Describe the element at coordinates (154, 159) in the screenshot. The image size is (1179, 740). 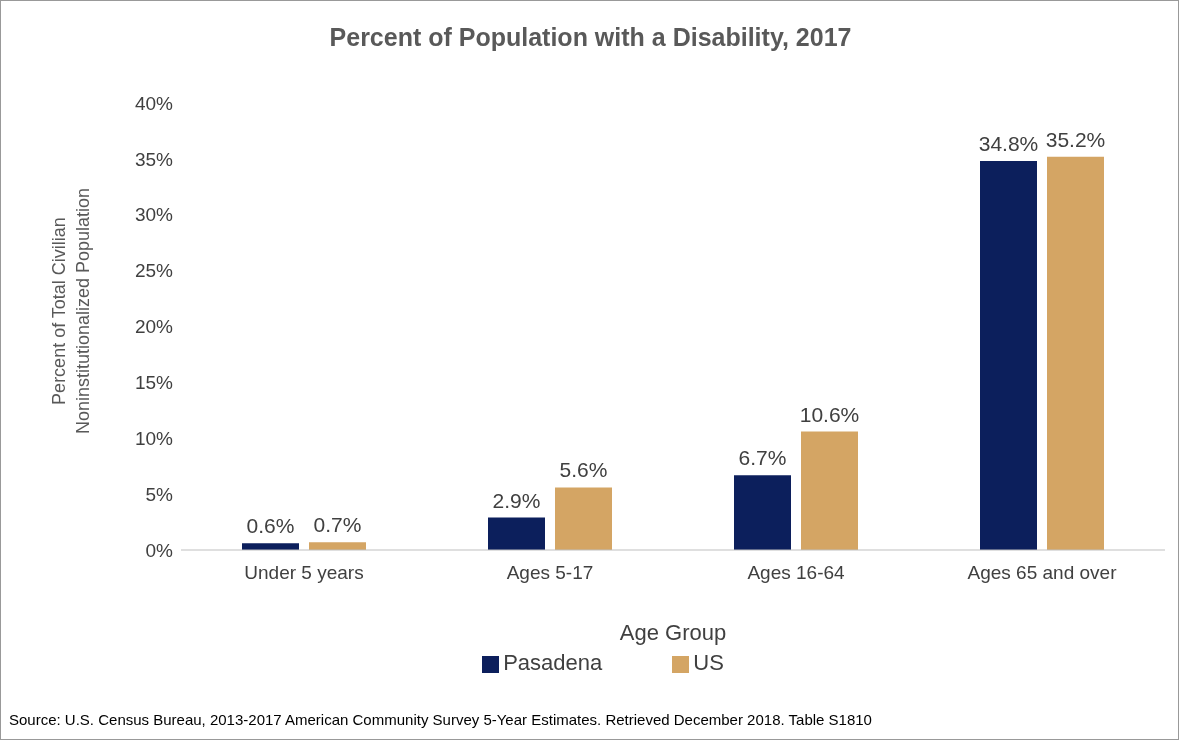
I see `y-tick-label: 35%` at that location.